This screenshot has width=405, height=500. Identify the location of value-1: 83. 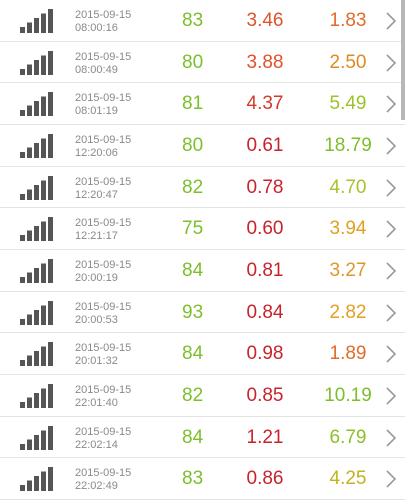
(193, 20).